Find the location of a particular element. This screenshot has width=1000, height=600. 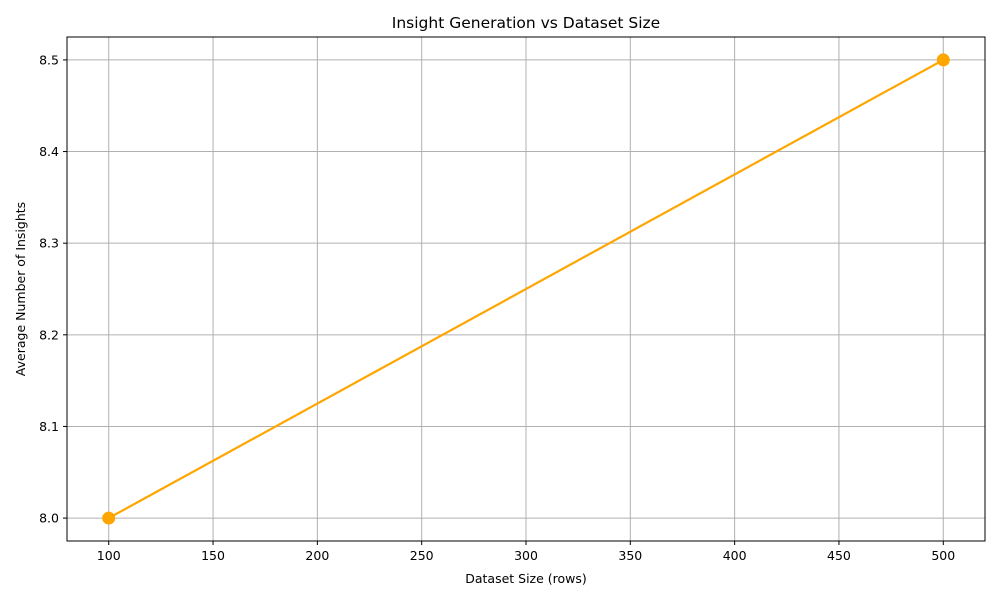

y-tick-label: 8.2 is located at coordinates (49, 334).